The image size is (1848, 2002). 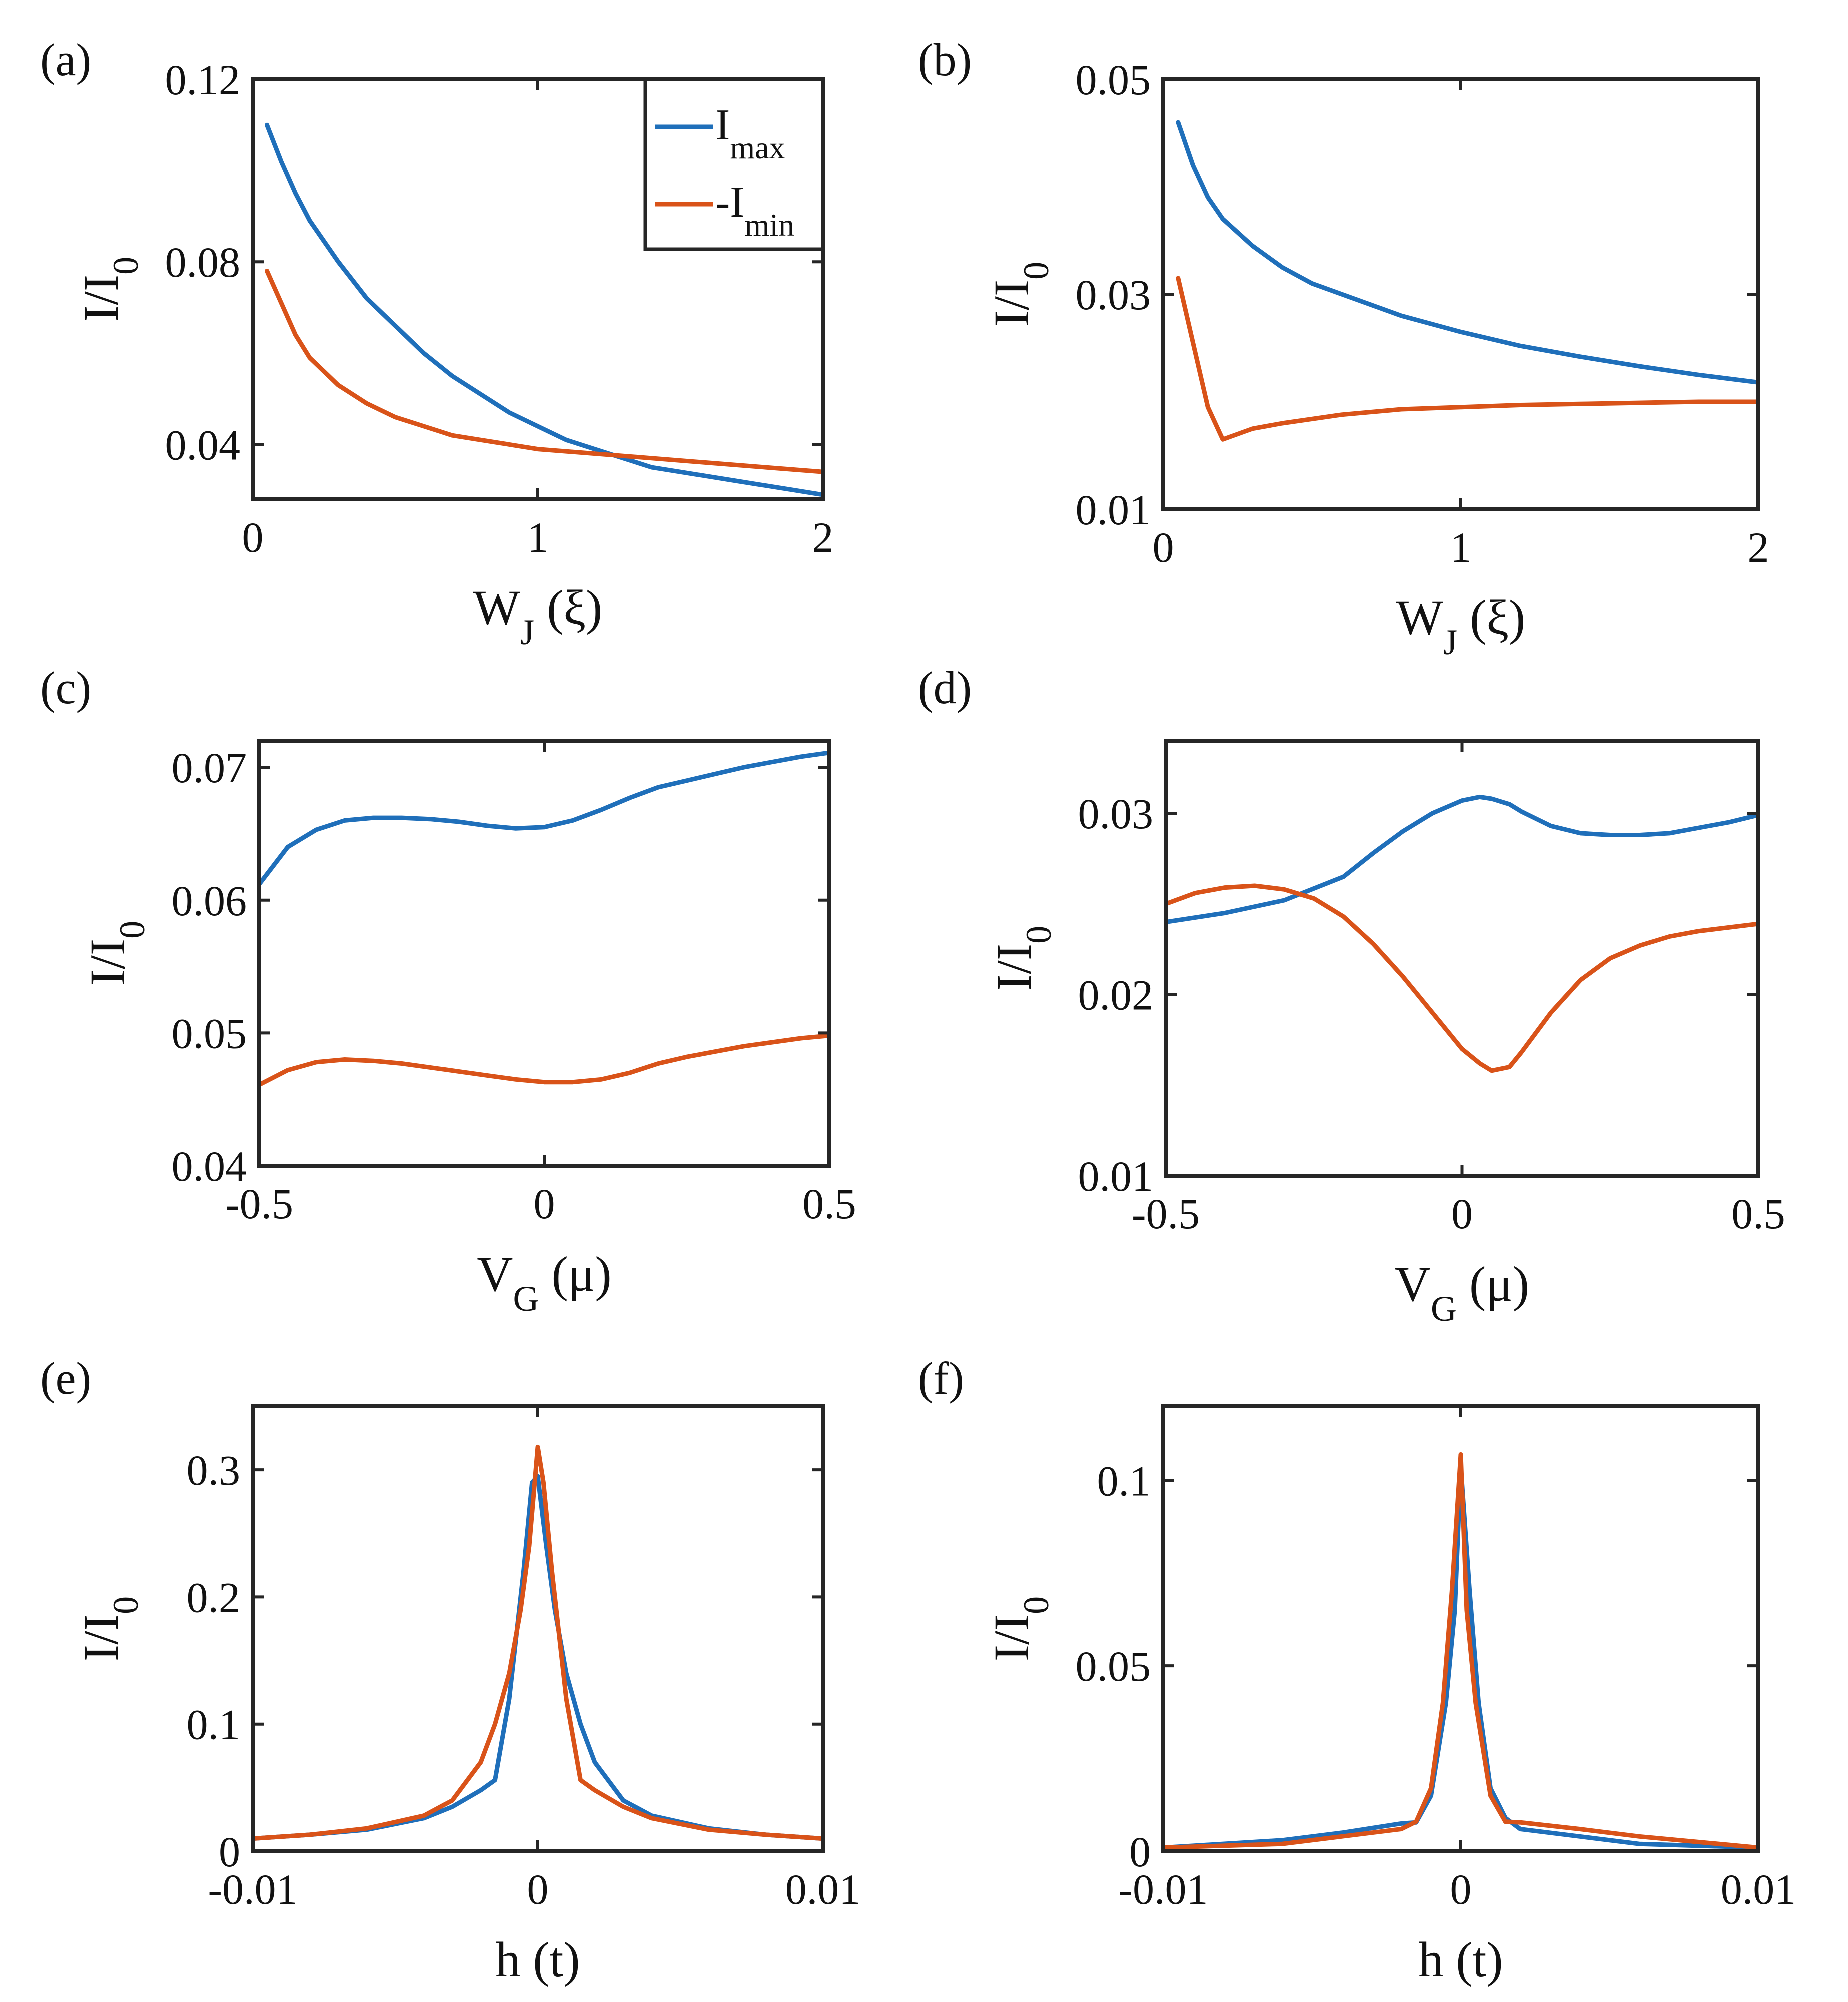 I want to click on legend-label-imin: -Imin, so click(x=755, y=210).